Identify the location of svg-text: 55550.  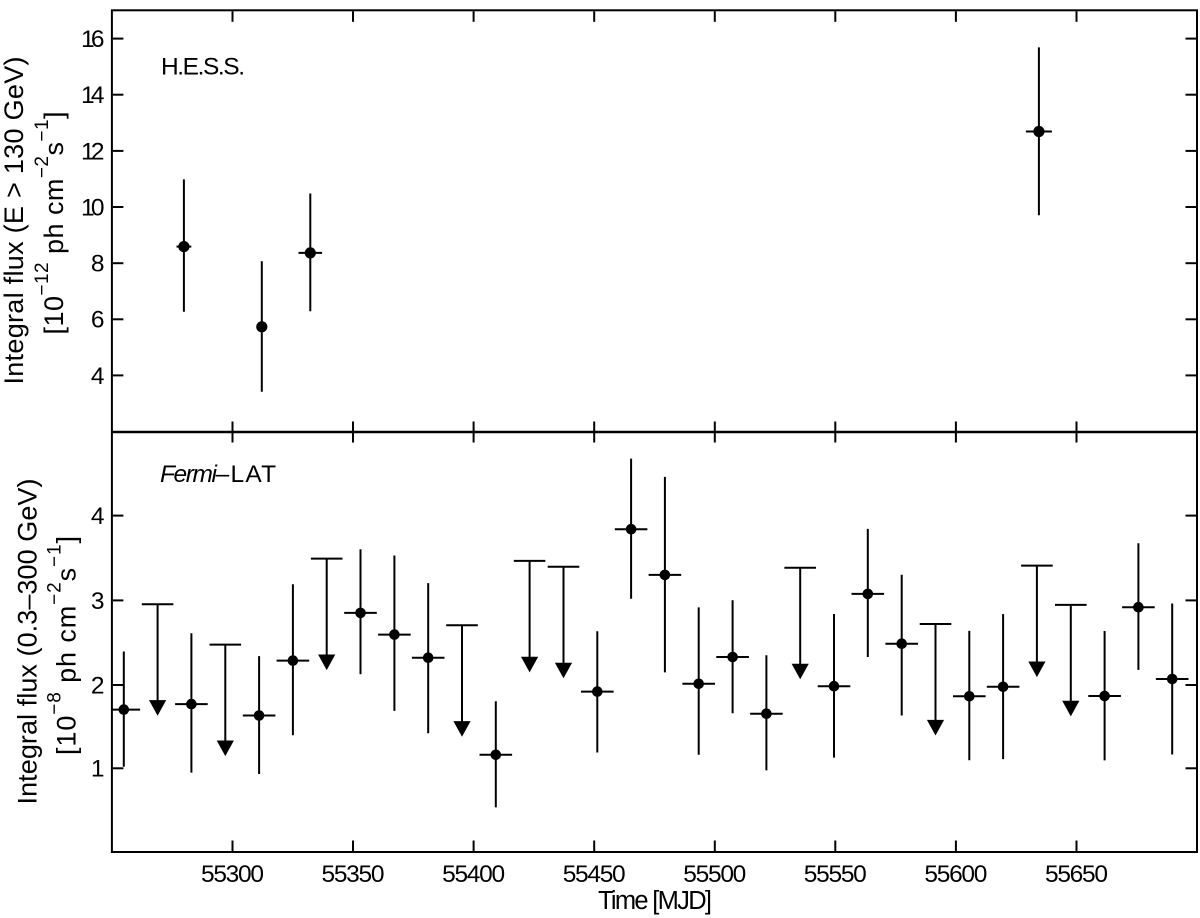
(835, 874).